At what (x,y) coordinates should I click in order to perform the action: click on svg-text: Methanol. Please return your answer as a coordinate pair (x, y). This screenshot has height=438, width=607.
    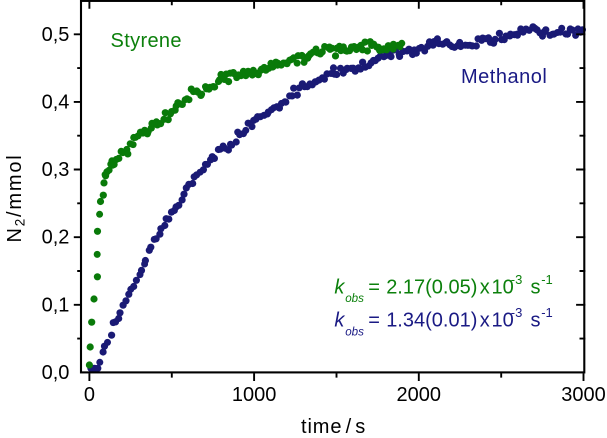
    Looking at the image, I should click on (504, 77).